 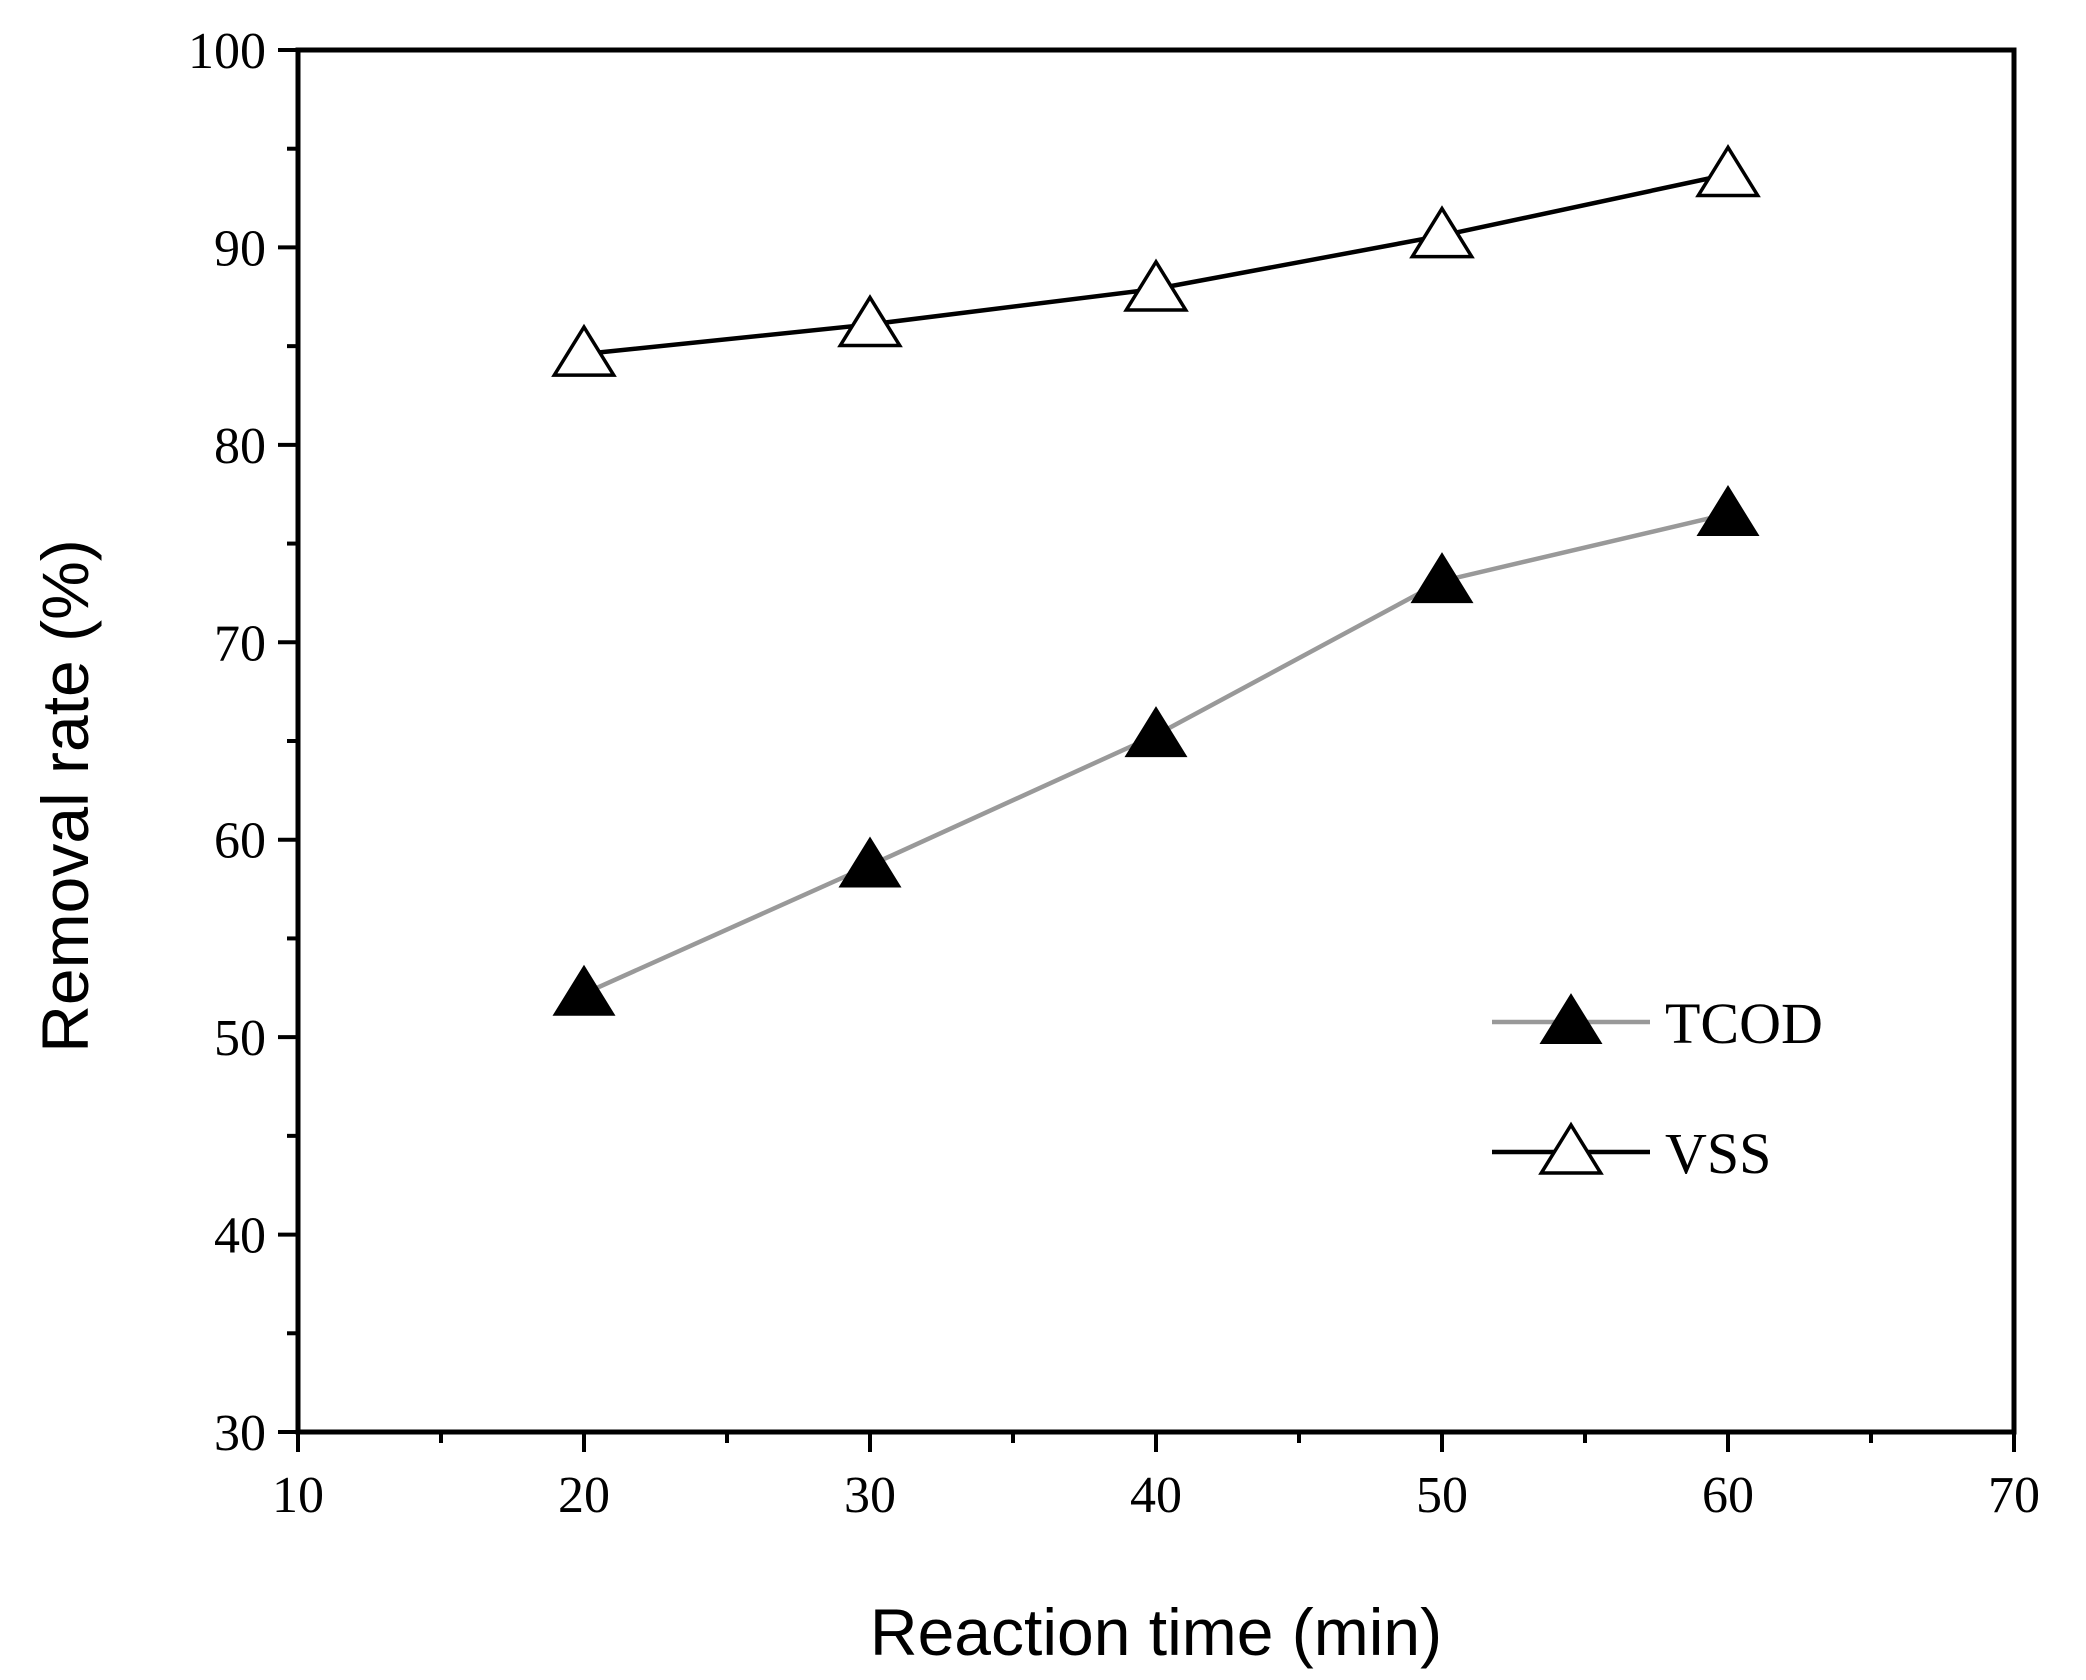 What do you see at coordinates (240, 643) in the screenshot?
I see `y-tick-label: 70` at bounding box center [240, 643].